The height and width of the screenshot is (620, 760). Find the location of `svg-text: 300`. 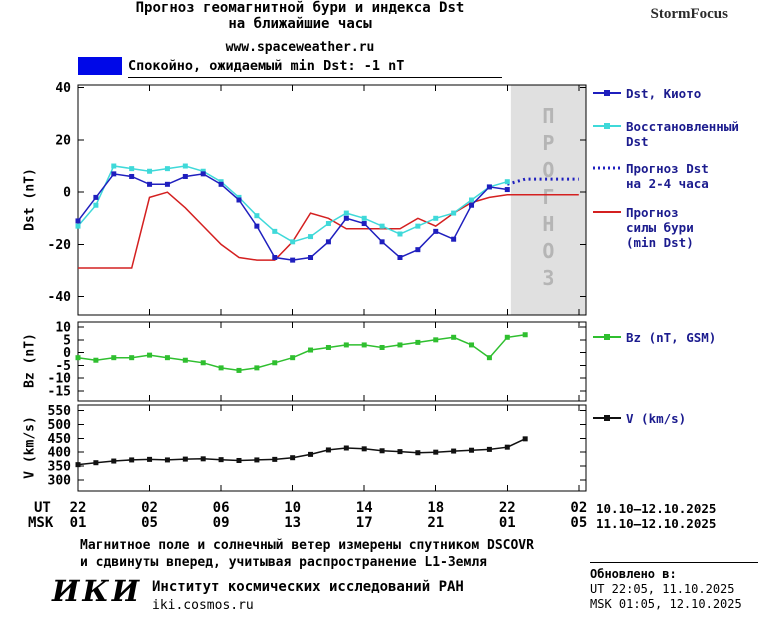

svg-text: 300 is located at coordinates (60, 480).